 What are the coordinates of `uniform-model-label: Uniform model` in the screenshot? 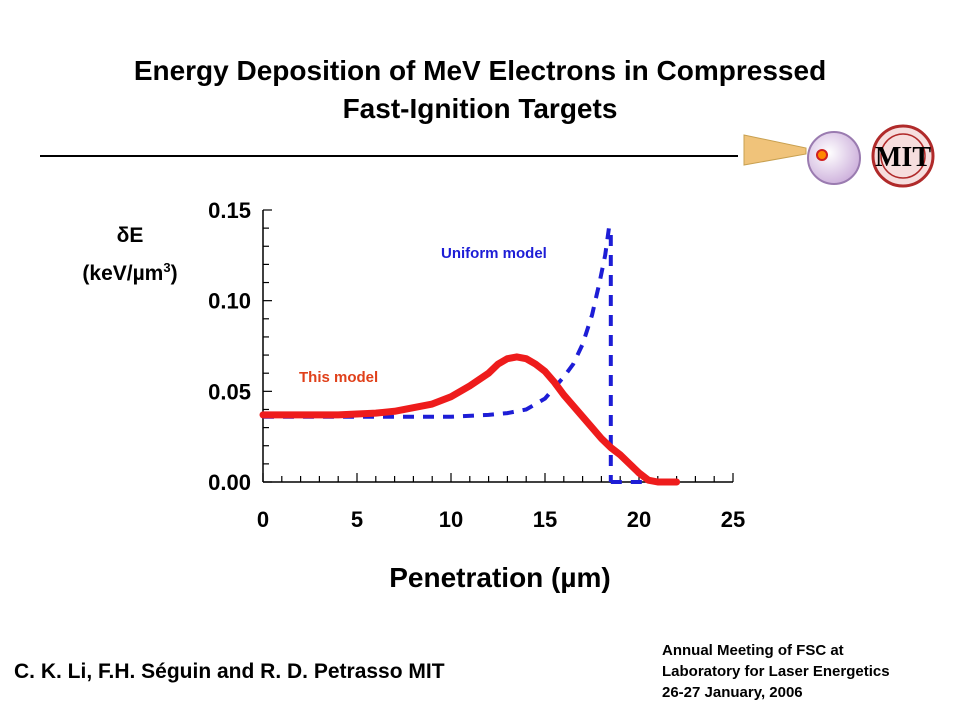 It's located at (494, 253).